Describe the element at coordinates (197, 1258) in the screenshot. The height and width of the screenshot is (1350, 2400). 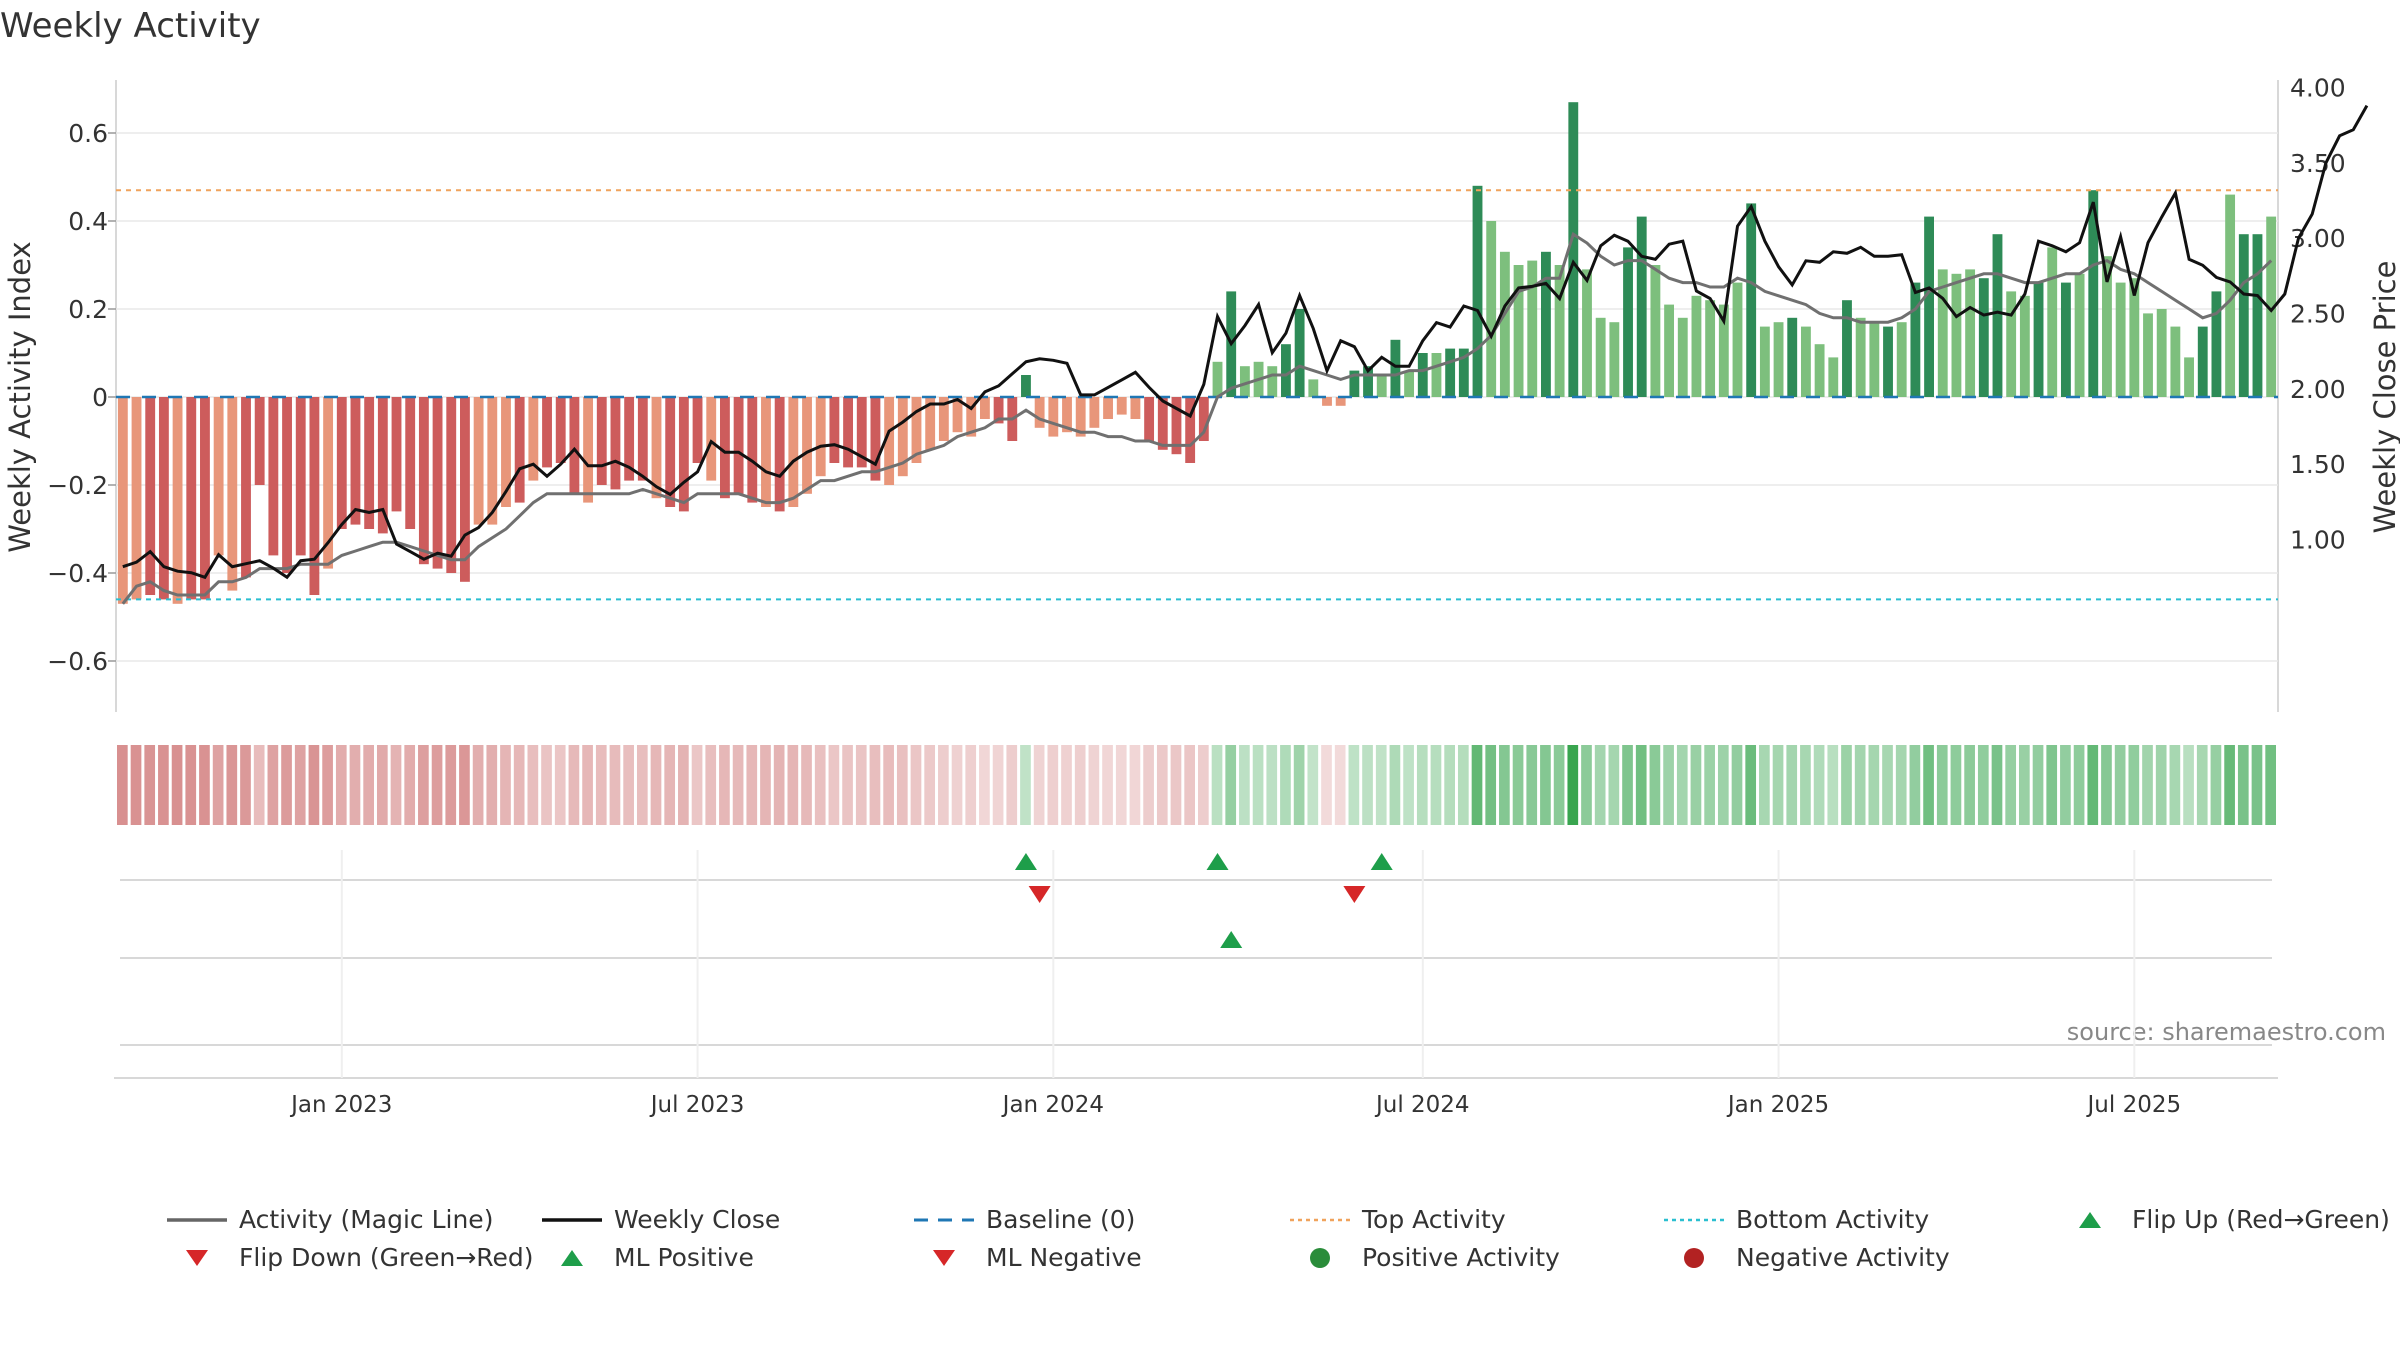
I see `flip_down-legend-swatch-icon` at that location.